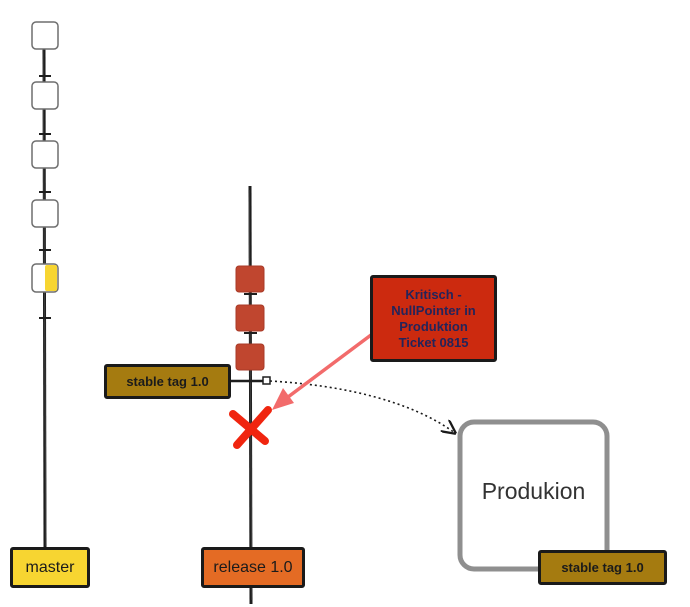 The width and height of the screenshot is (690, 607). I want to click on master-branch-line, so click(45, 298).